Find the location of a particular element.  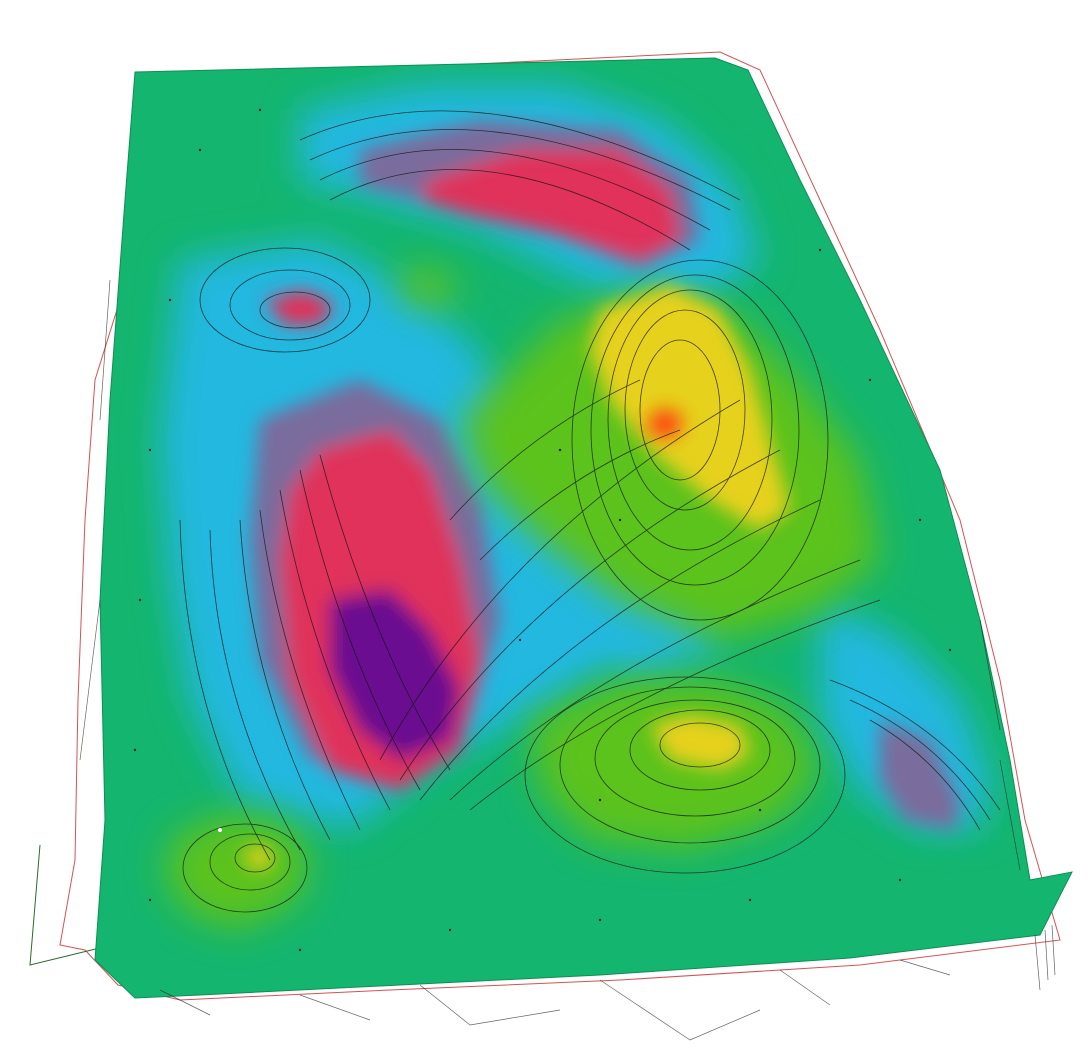

central-trough is located at coordinates (395, 675).